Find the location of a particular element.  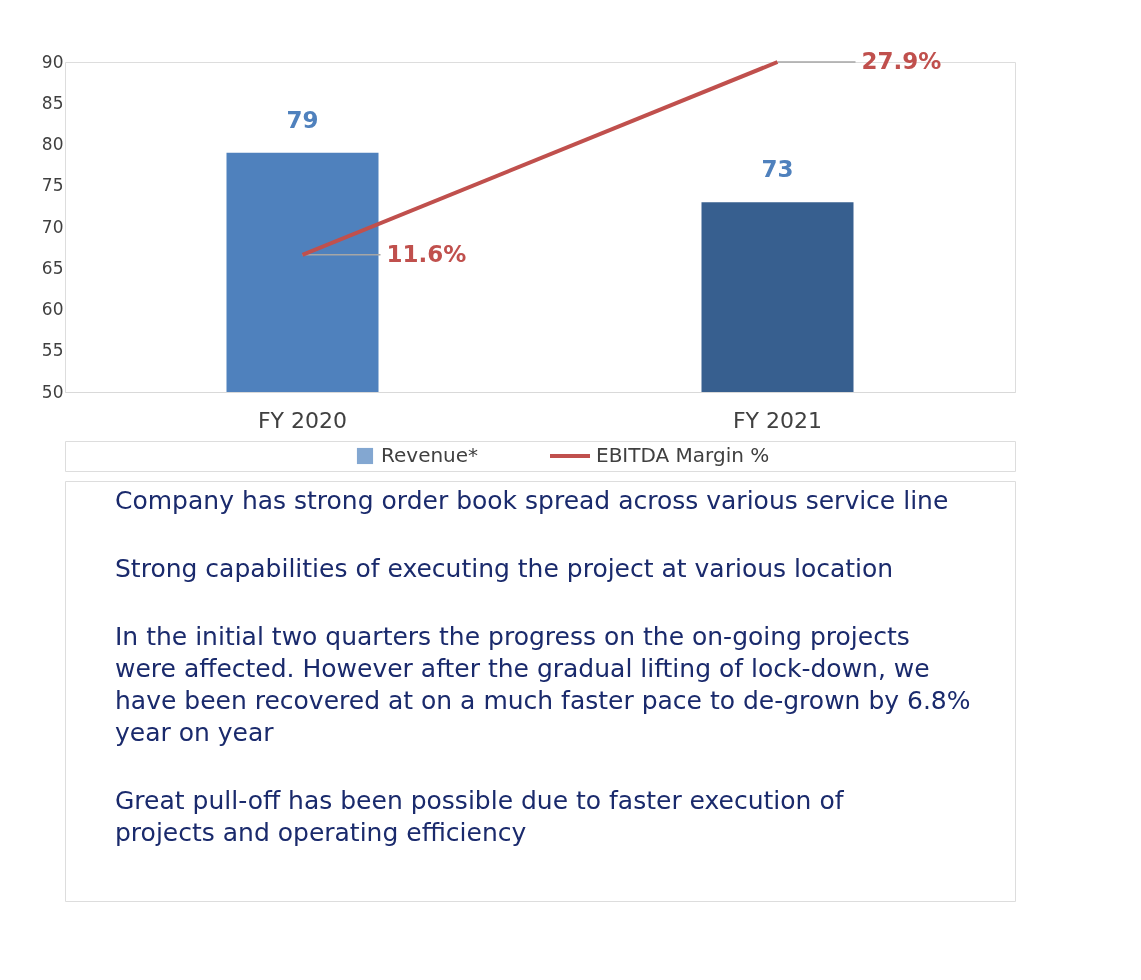

text: In the initial two quarters the progress on the on-going projects were affected. However after the gradual lifting of lock-down, we have been recovered at on a much faster pace to de-grown by 6.8% year on year is located at coordinates (543, 684).